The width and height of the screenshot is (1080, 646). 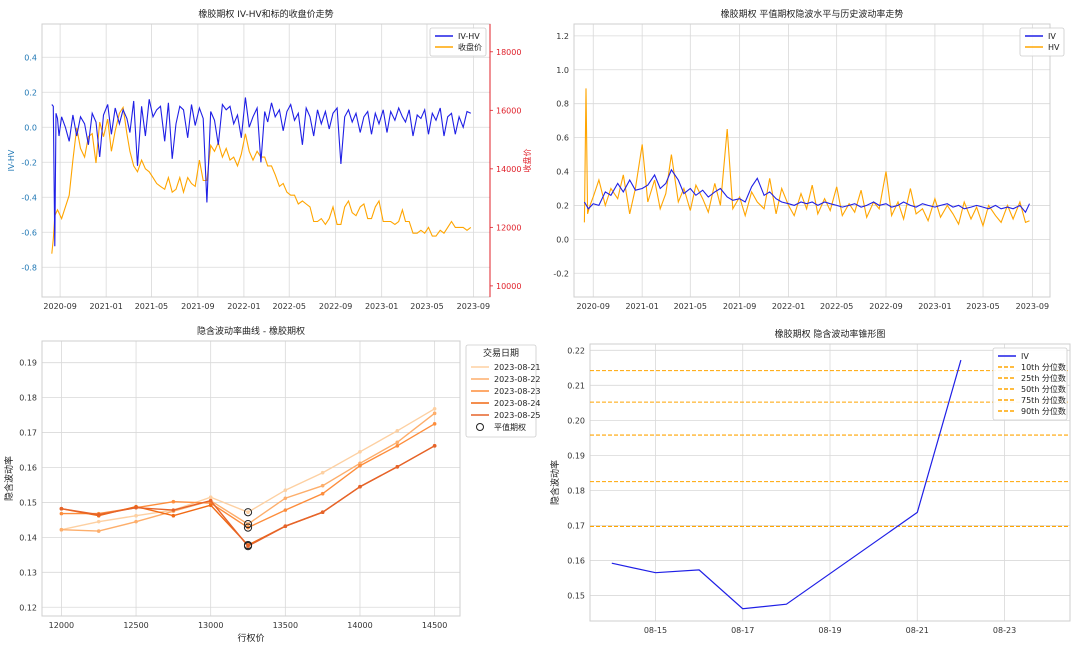 I want to click on legend-label: 2023-08-25, so click(x=517, y=415).